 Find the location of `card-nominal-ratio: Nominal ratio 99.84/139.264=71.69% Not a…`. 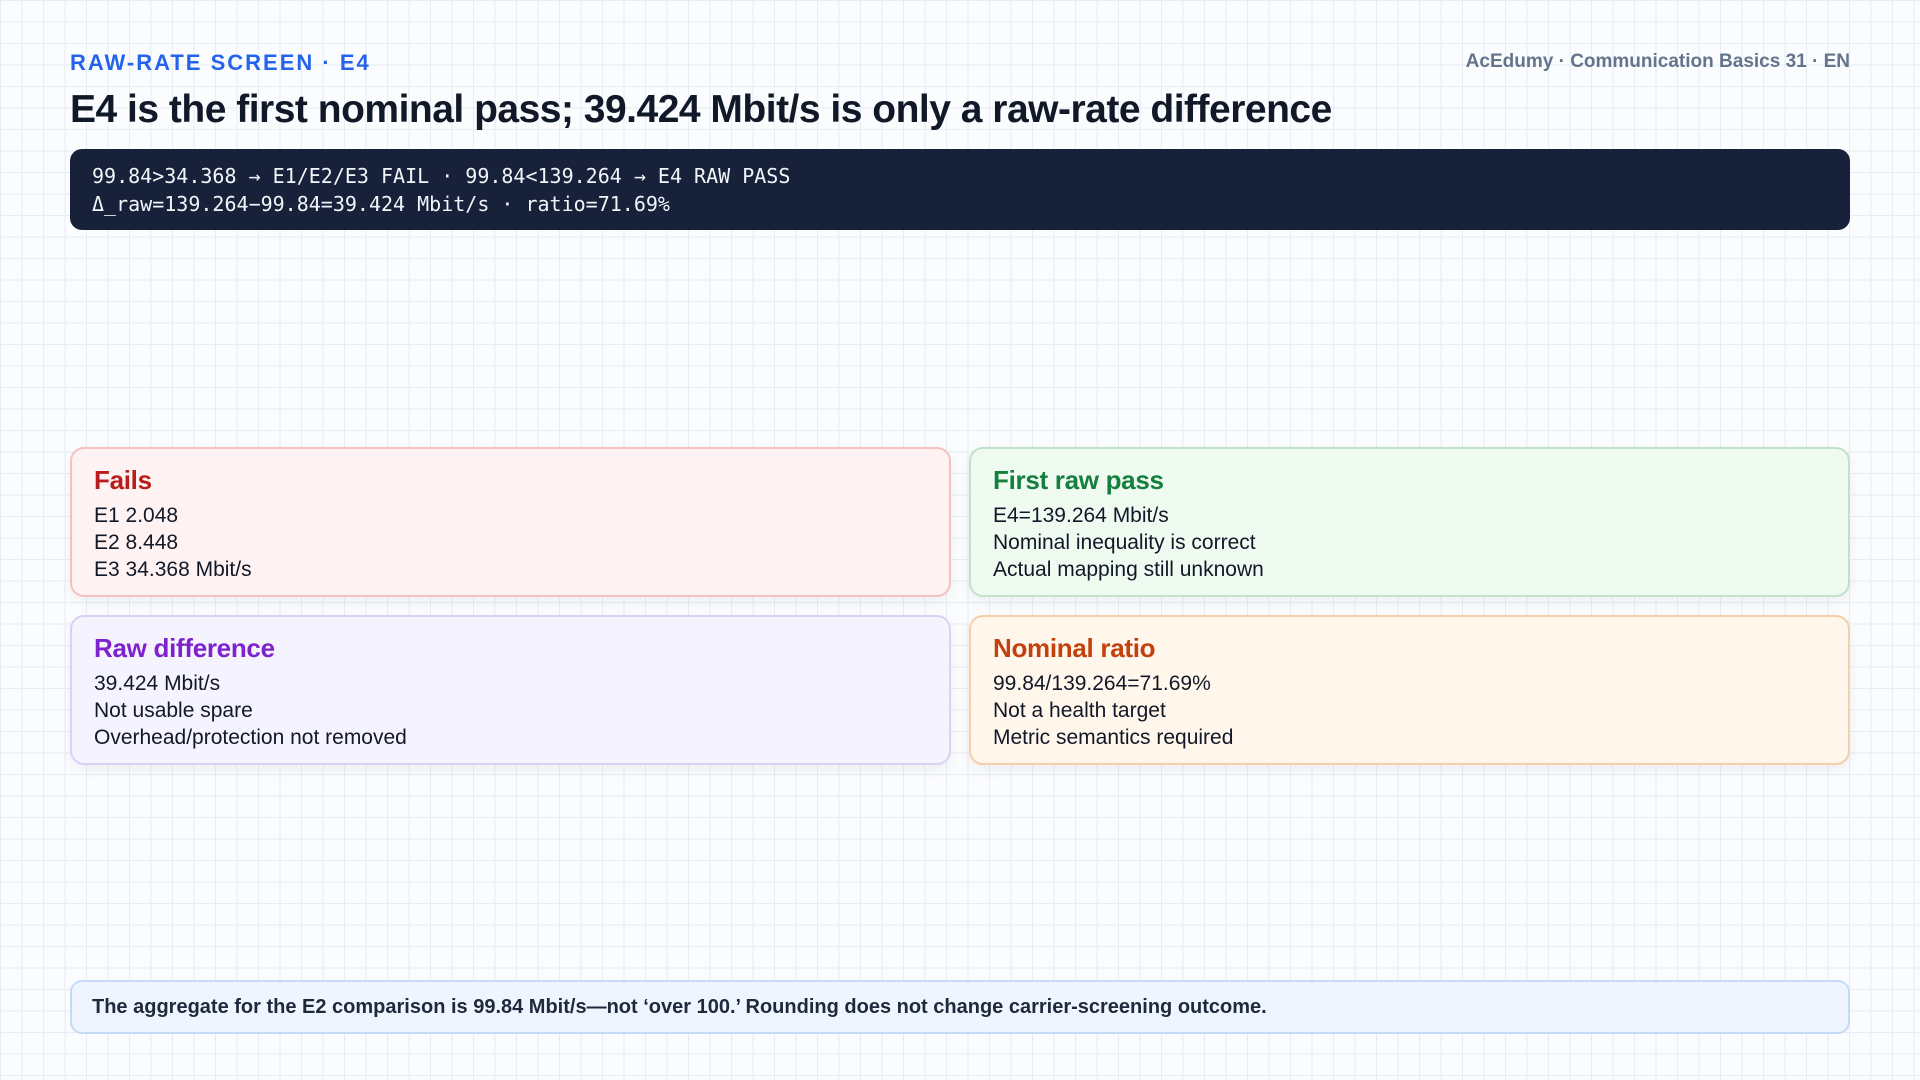

card-nominal-ratio: Nominal ratio 99.84/139.264=71.69% Not a… is located at coordinates (1409, 690).